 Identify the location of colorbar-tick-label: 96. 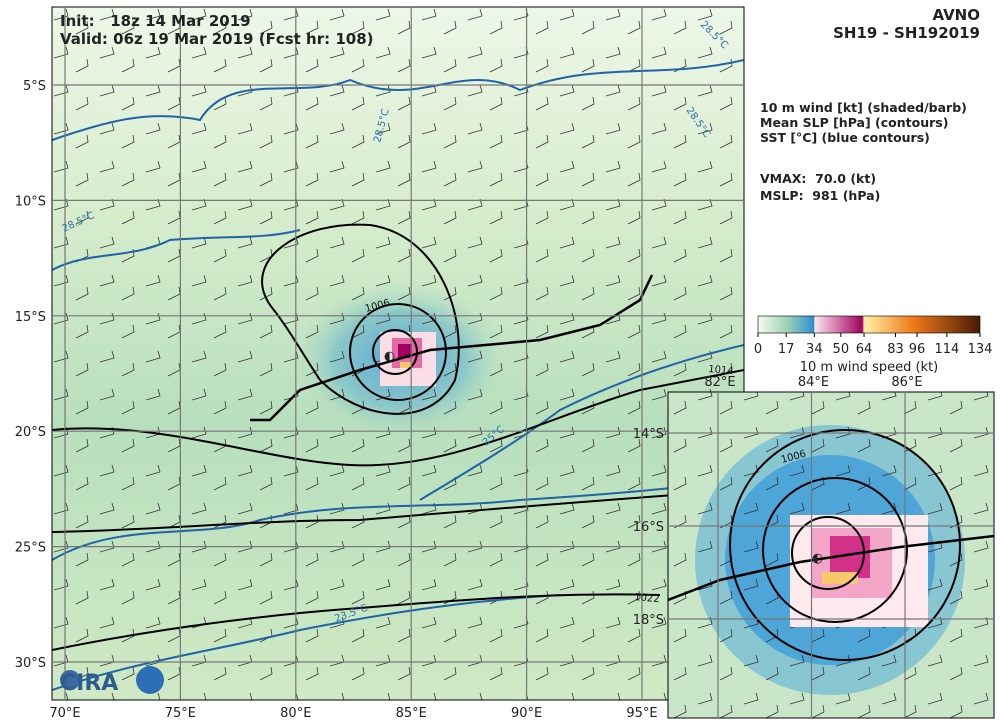
(917, 349).